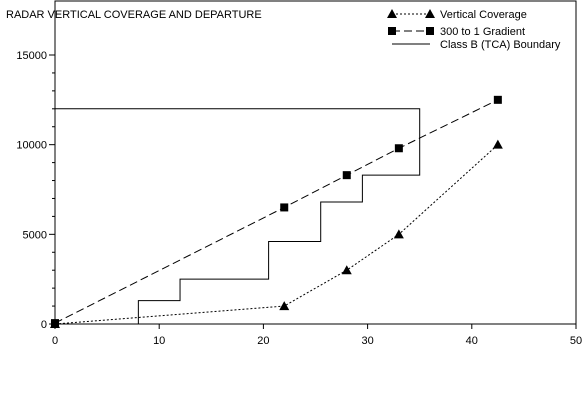 This screenshot has height=420, width=582. Describe the element at coordinates (367, 341) in the screenshot. I see `x-tick-label: 30` at that location.